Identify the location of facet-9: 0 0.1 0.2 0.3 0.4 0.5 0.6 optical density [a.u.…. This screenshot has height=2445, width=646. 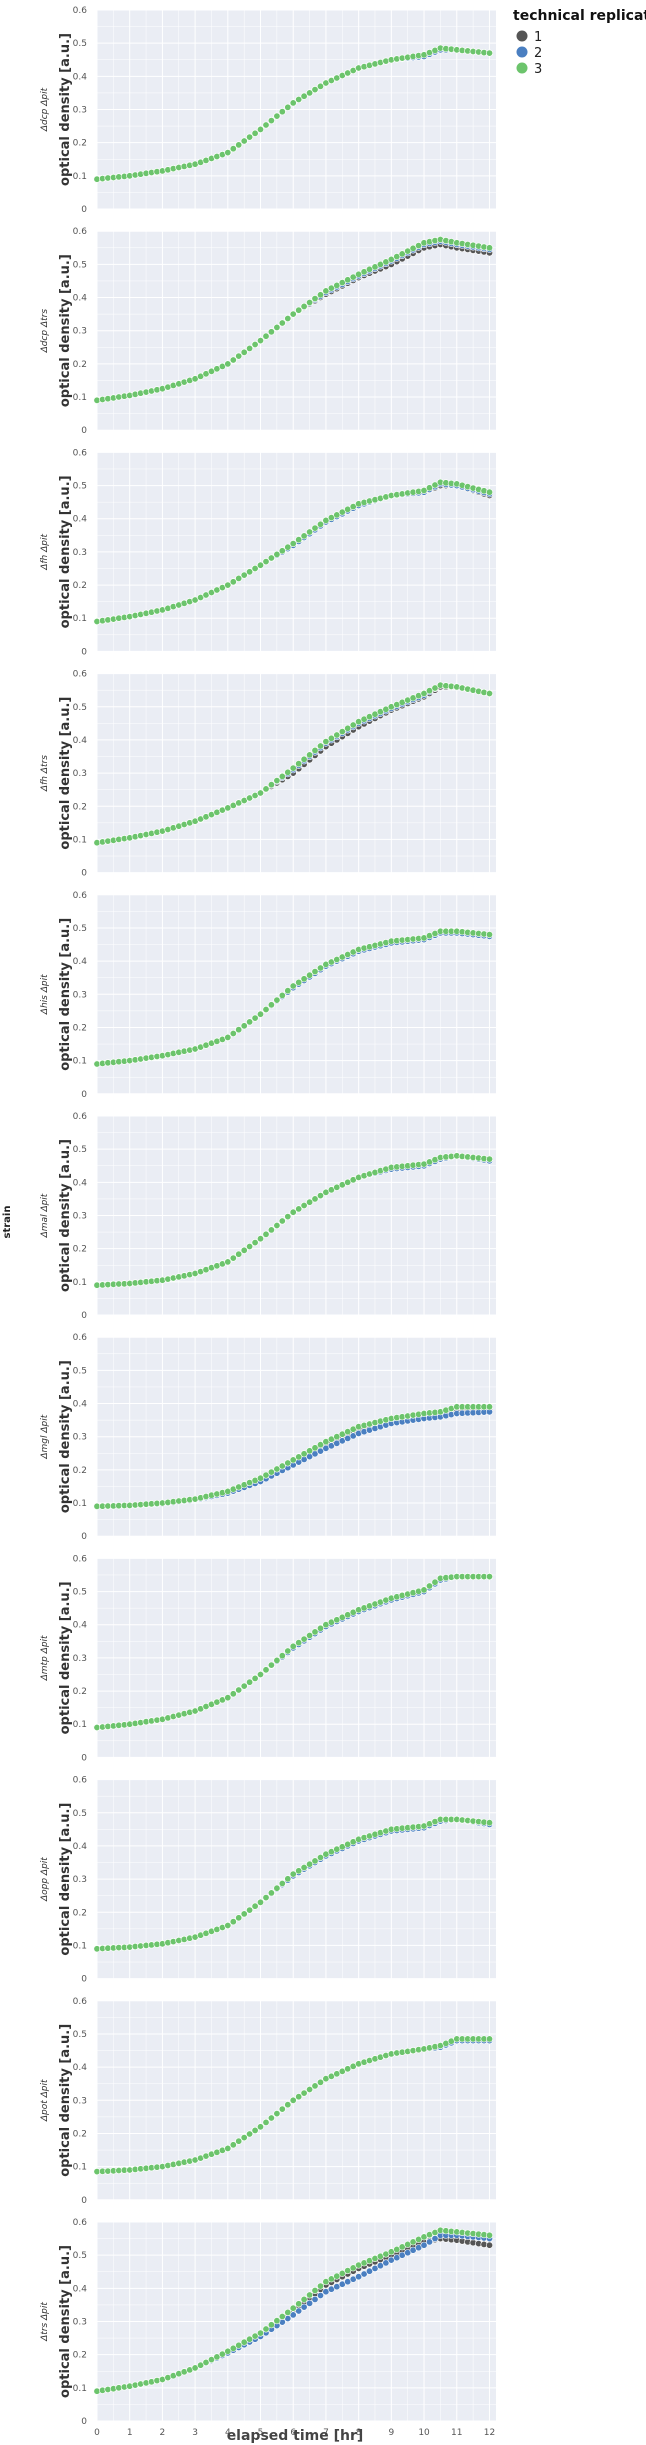
(268, 2101).